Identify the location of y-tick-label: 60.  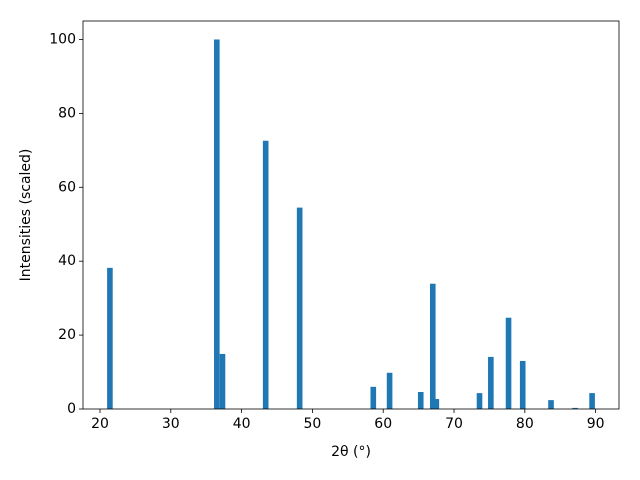
(67, 187).